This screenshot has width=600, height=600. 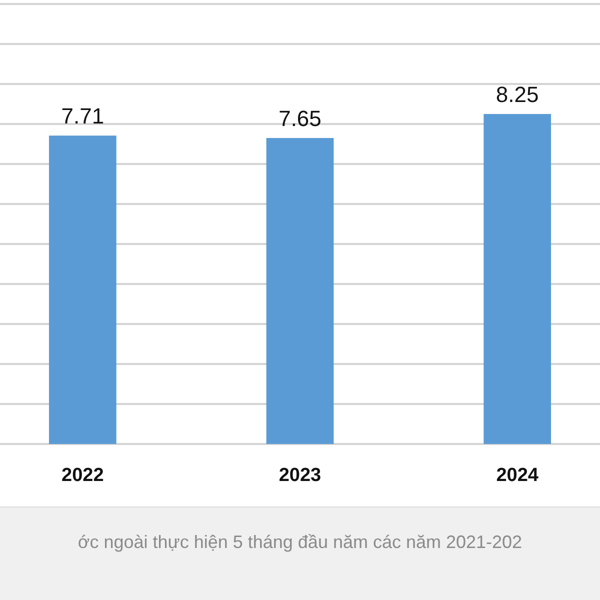 I want to click on data-label: 7.65, so click(x=300, y=118).